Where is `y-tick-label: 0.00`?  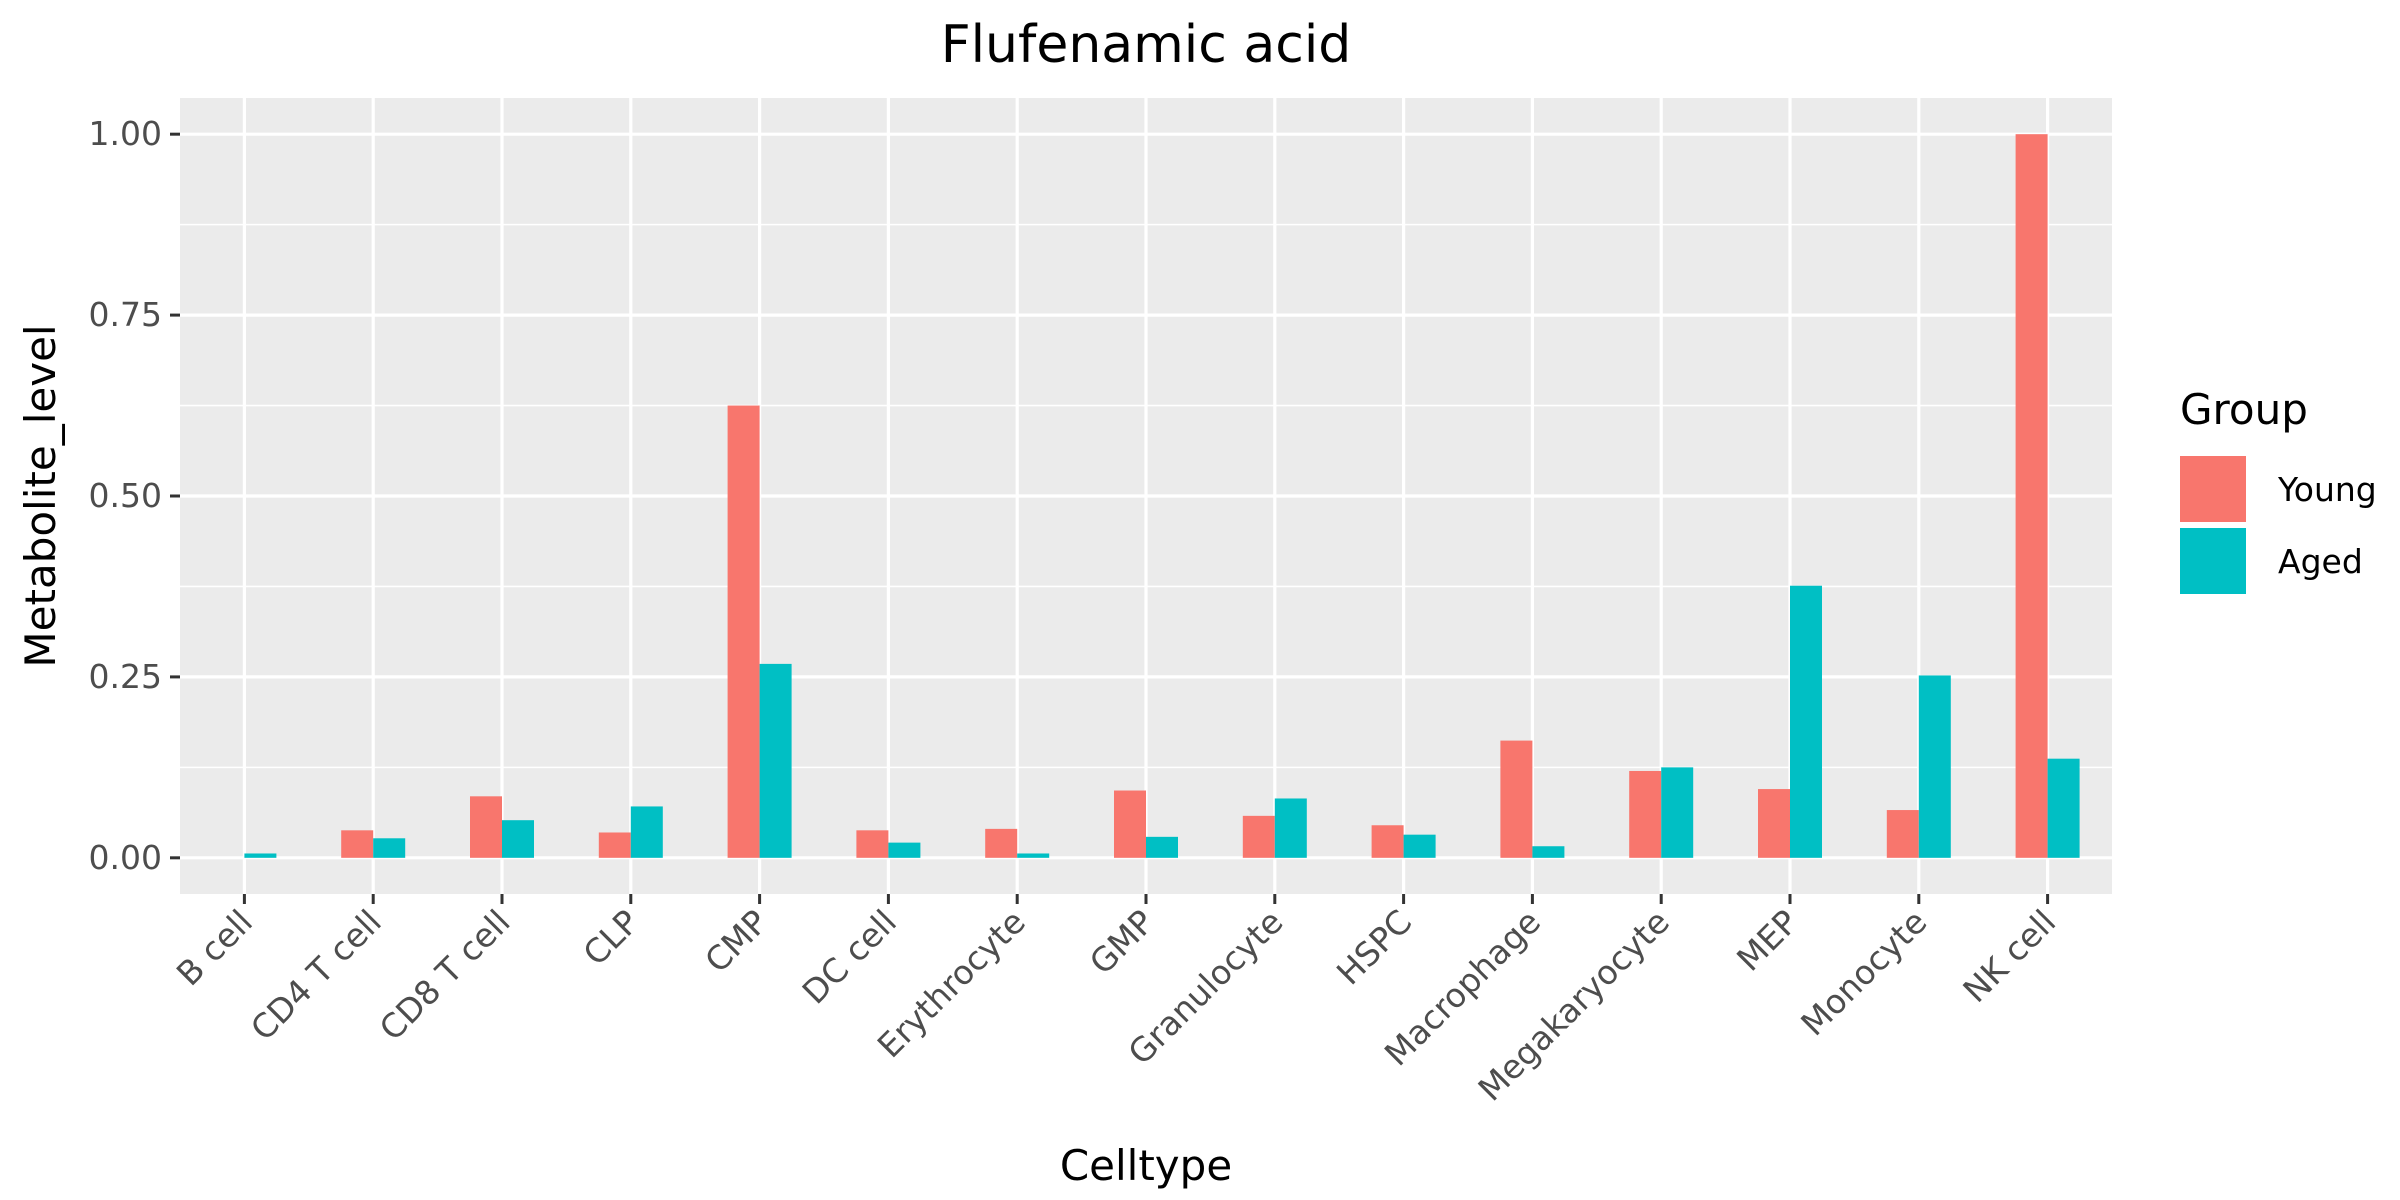 y-tick-label: 0.00 is located at coordinates (125, 857).